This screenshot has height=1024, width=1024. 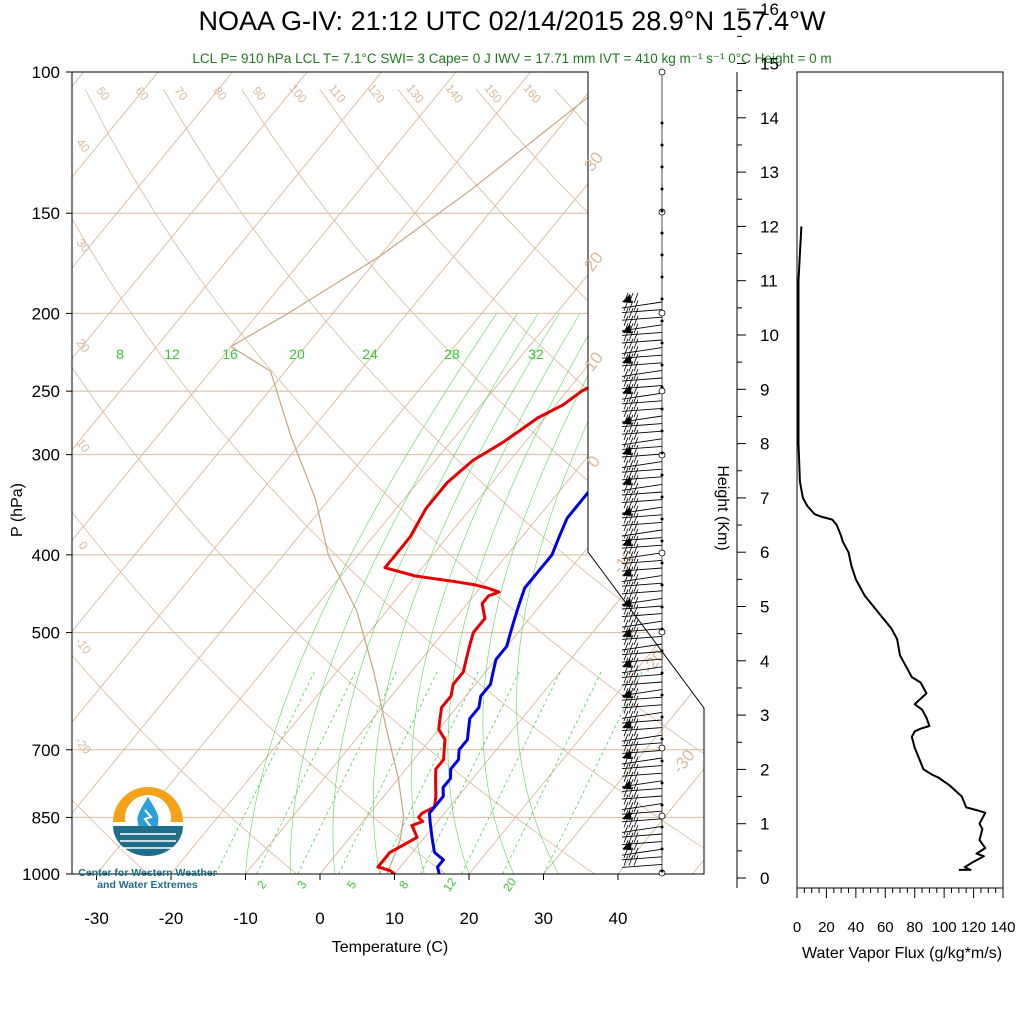 I want to click on height-tick-label: 15, so click(x=769, y=64).